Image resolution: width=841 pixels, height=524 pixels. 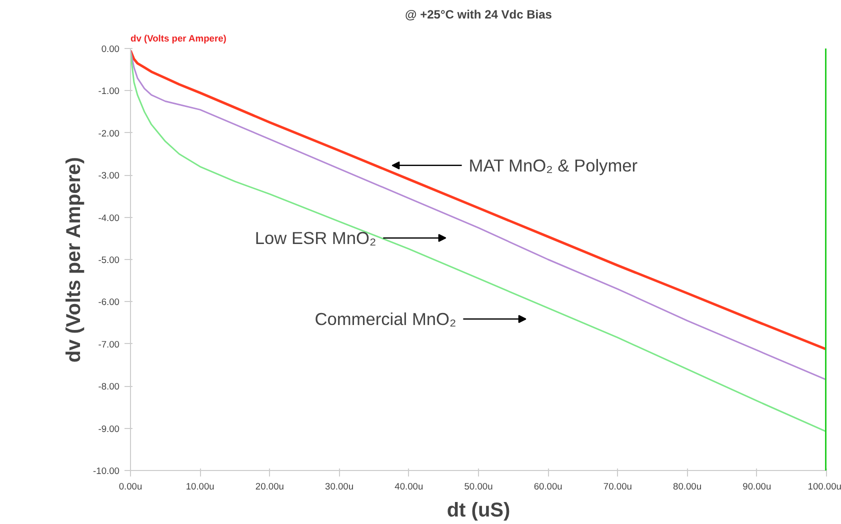 What do you see at coordinates (315, 238) in the screenshot?
I see `annotation: Low ESR MnO₂` at bounding box center [315, 238].